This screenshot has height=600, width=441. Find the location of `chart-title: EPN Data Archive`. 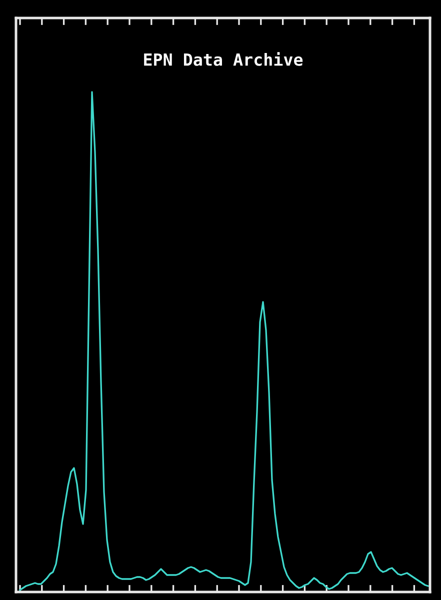

chart-title: EPN Data Archive is located at coordinates (223, 59).